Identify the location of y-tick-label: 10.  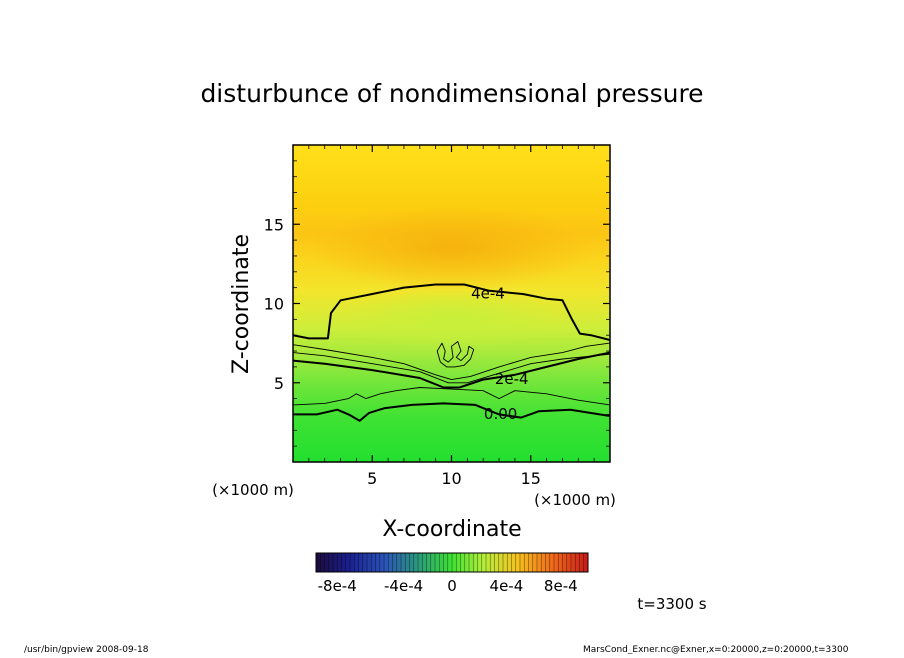
(274, 304).